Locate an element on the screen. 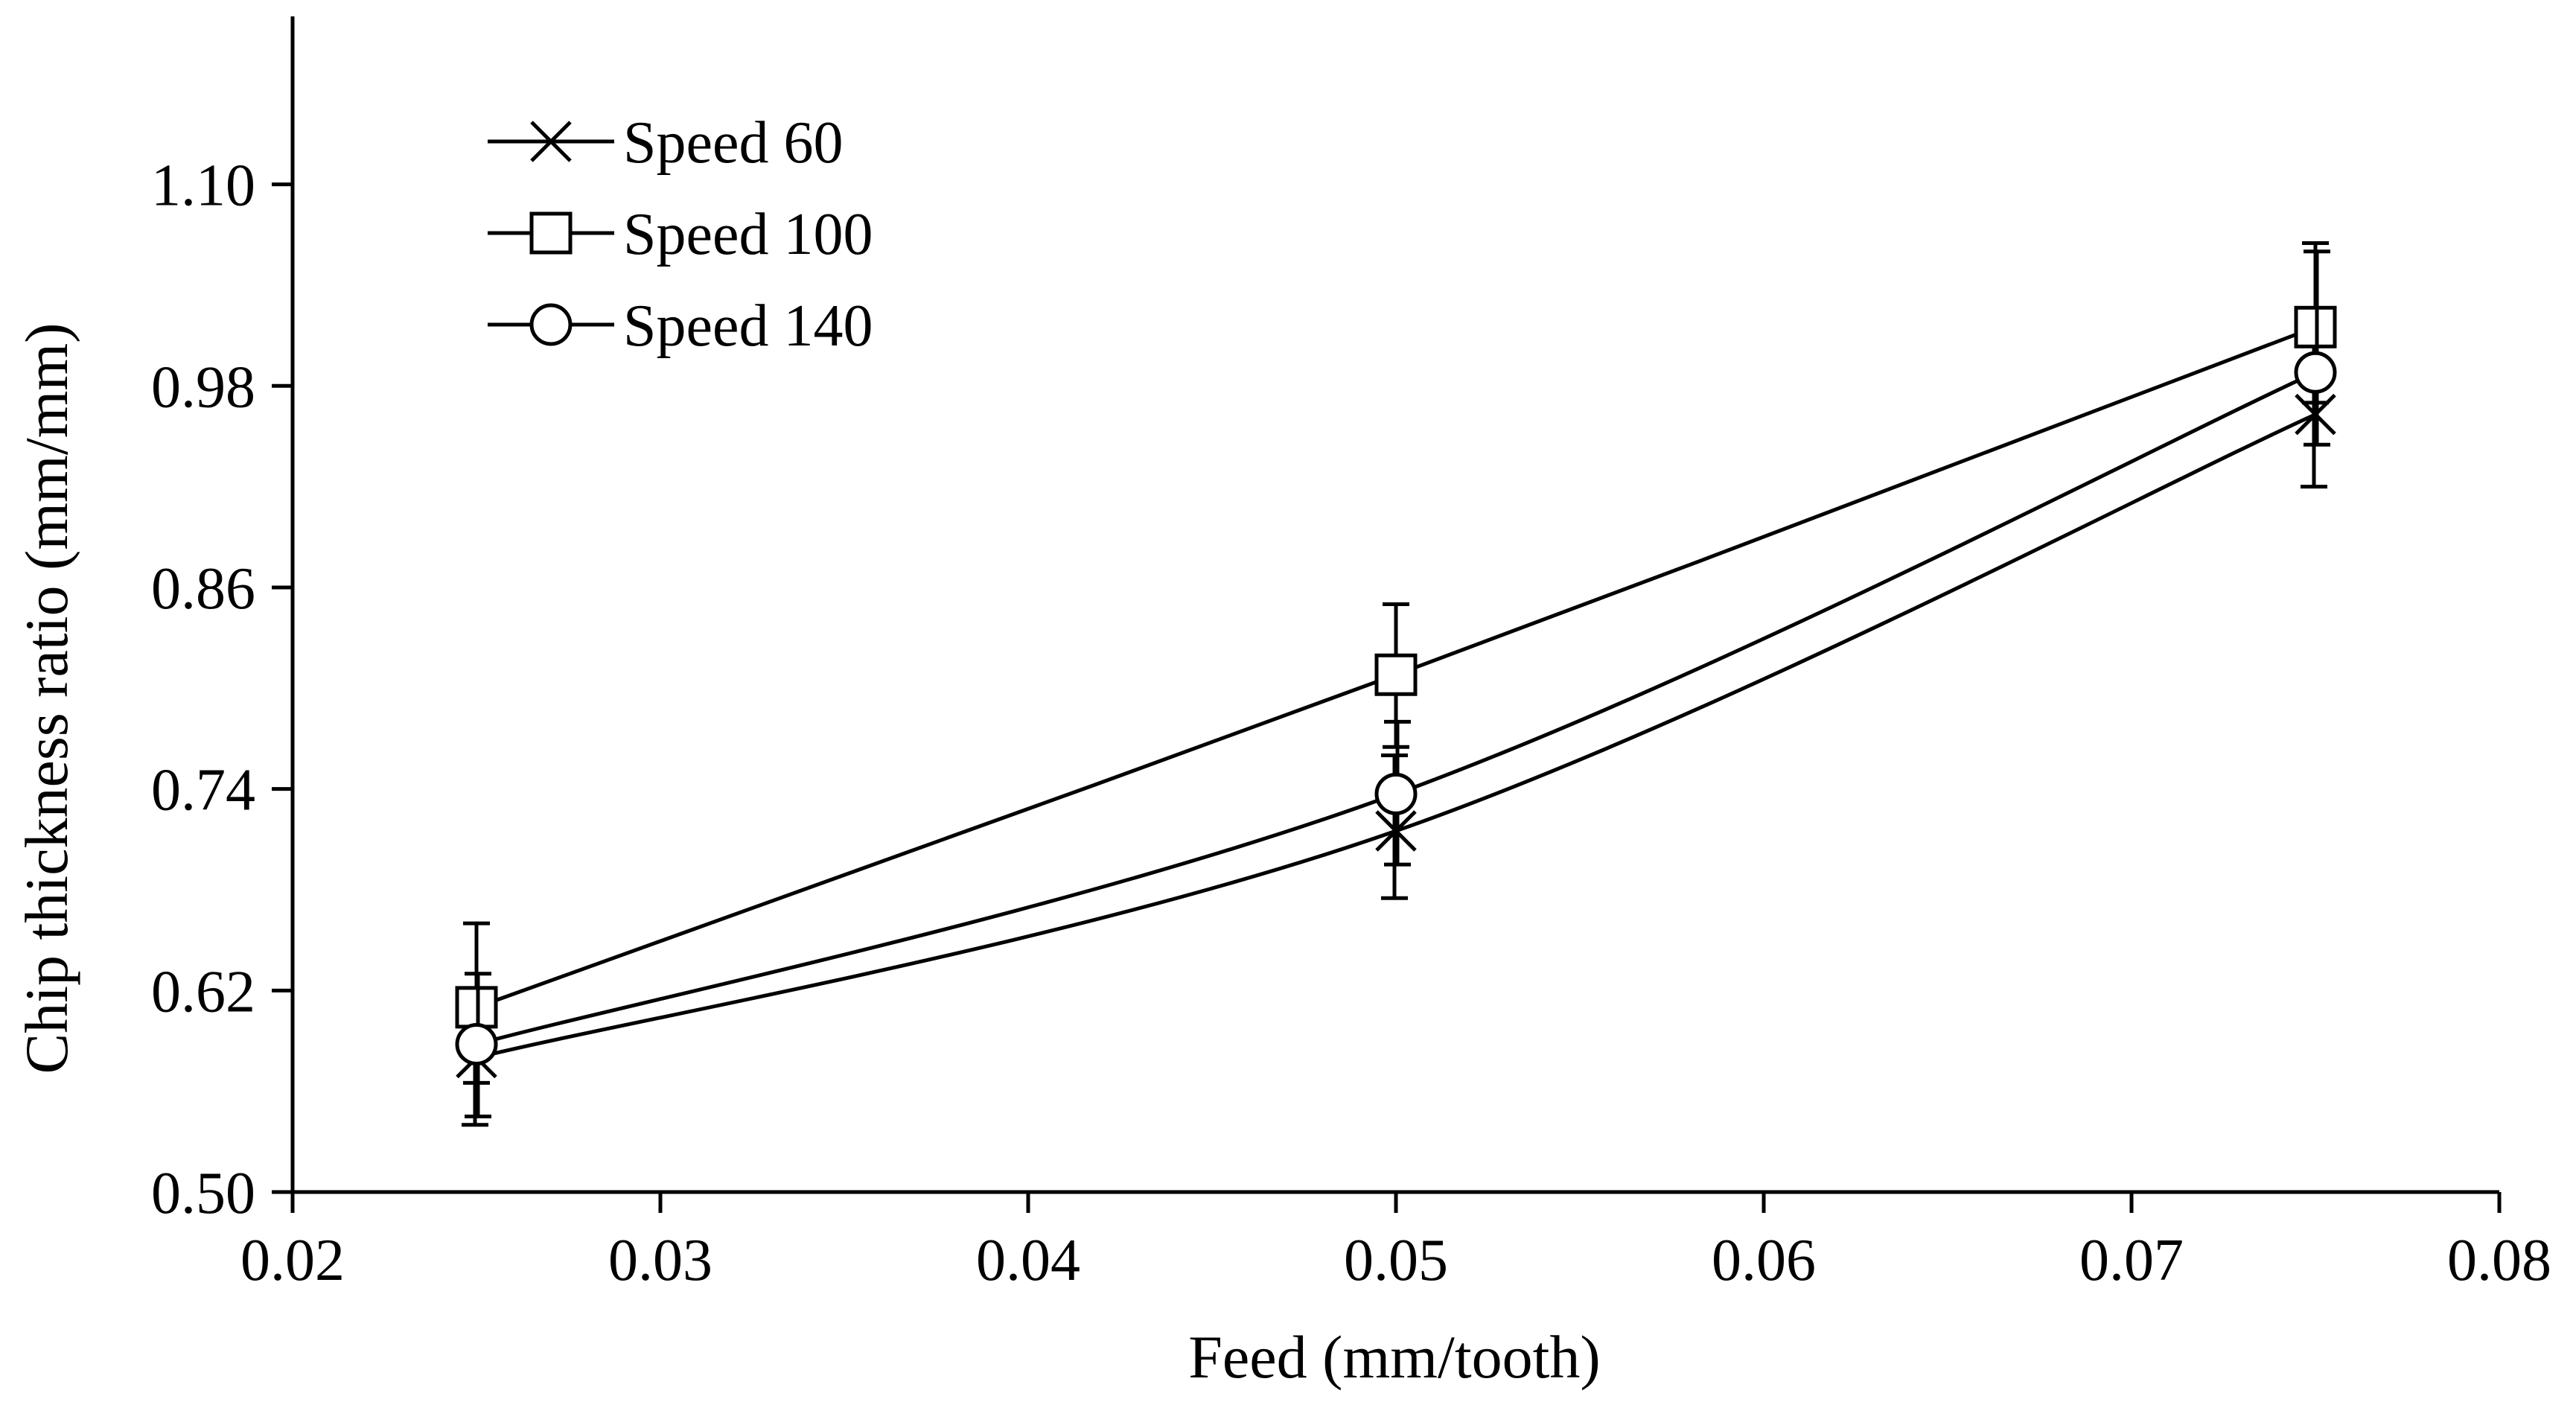 The image size is (2576, 1402). y-tick-label: 0.50 is located at coordinates (203, 1193).